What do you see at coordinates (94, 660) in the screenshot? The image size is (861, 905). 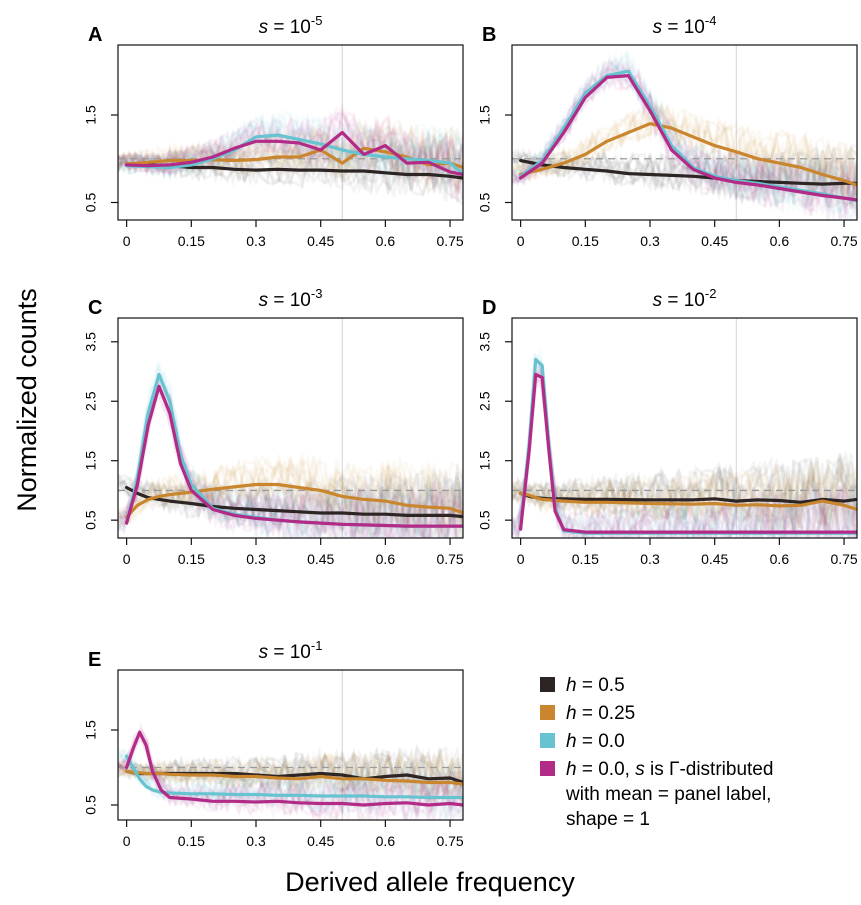 I see `panel-letter: E` at bounding box center [94, 660].